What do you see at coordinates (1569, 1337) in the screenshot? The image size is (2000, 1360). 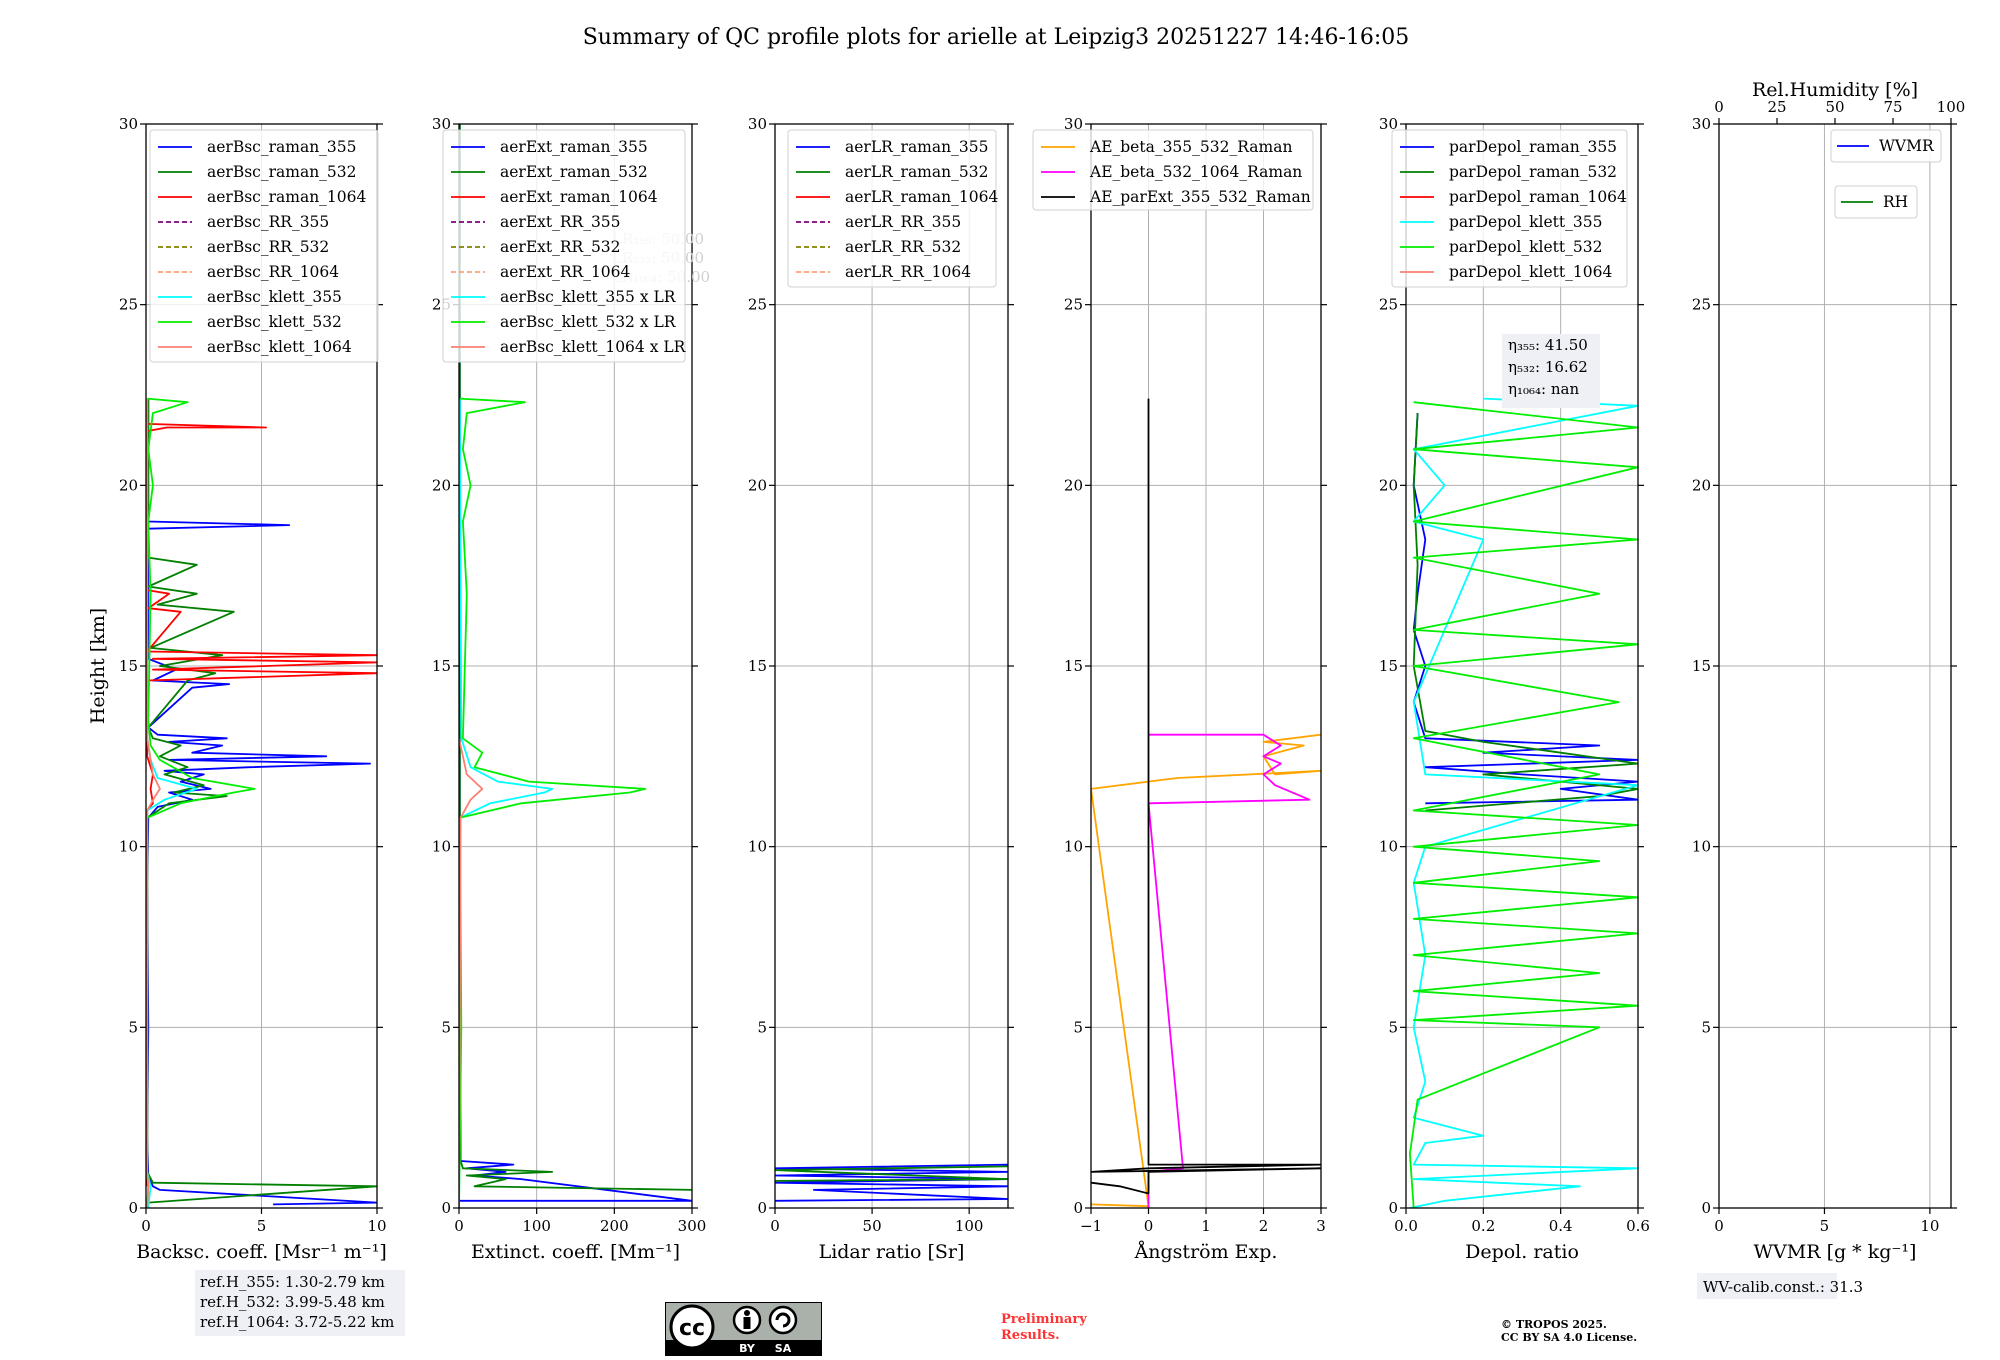 I see `copyright-line-2: CC BY SA 4.0 License.` at bounding box center [1569, 1337].